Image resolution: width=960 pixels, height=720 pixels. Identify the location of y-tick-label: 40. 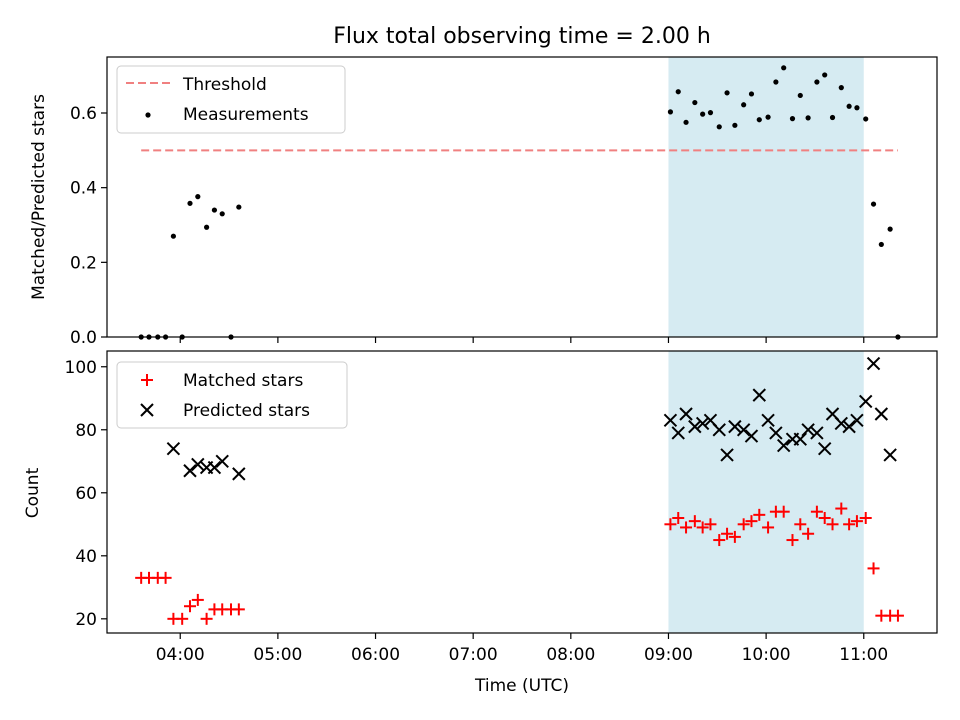
(86, 557).